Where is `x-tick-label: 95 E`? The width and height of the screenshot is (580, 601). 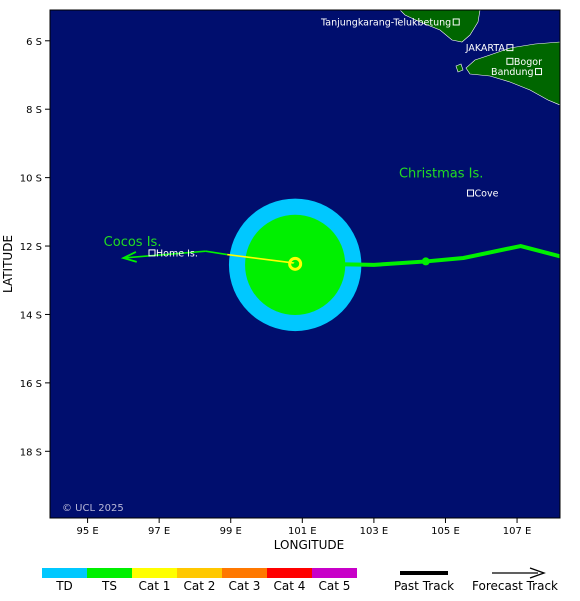
x-tick-label: 95 E is located at coordinates (87, 531).